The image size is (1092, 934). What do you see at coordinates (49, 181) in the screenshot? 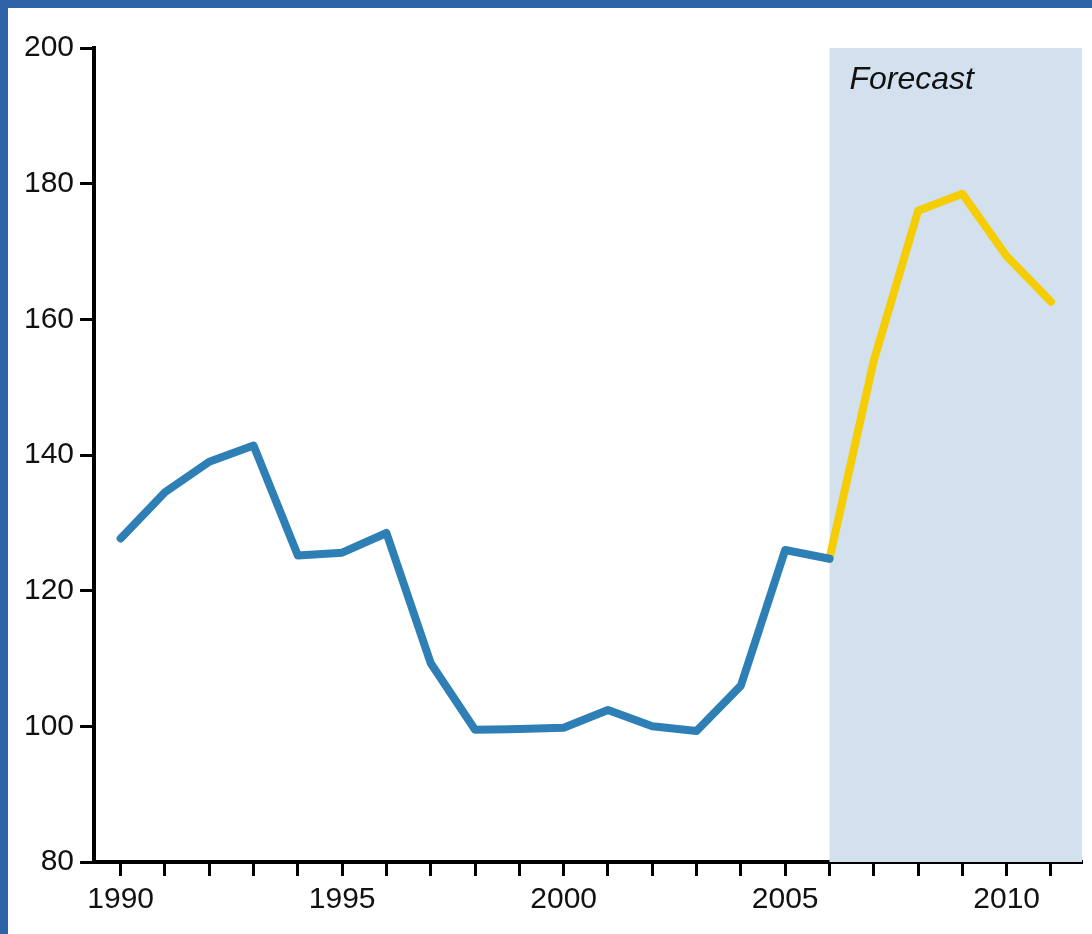
I see `y-tick-label: 180` at bounding box center [49, 181].